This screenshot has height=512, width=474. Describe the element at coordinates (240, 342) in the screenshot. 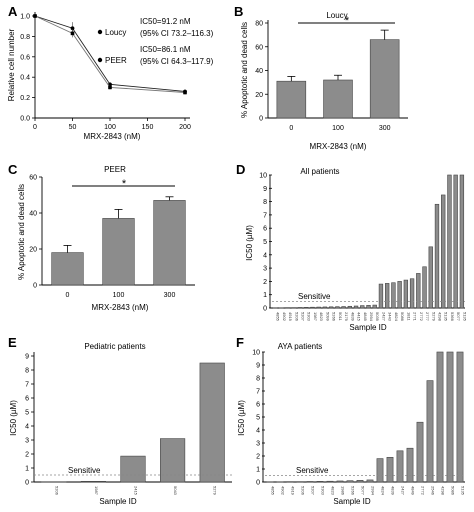

I see `panel-letter: F` at that location.